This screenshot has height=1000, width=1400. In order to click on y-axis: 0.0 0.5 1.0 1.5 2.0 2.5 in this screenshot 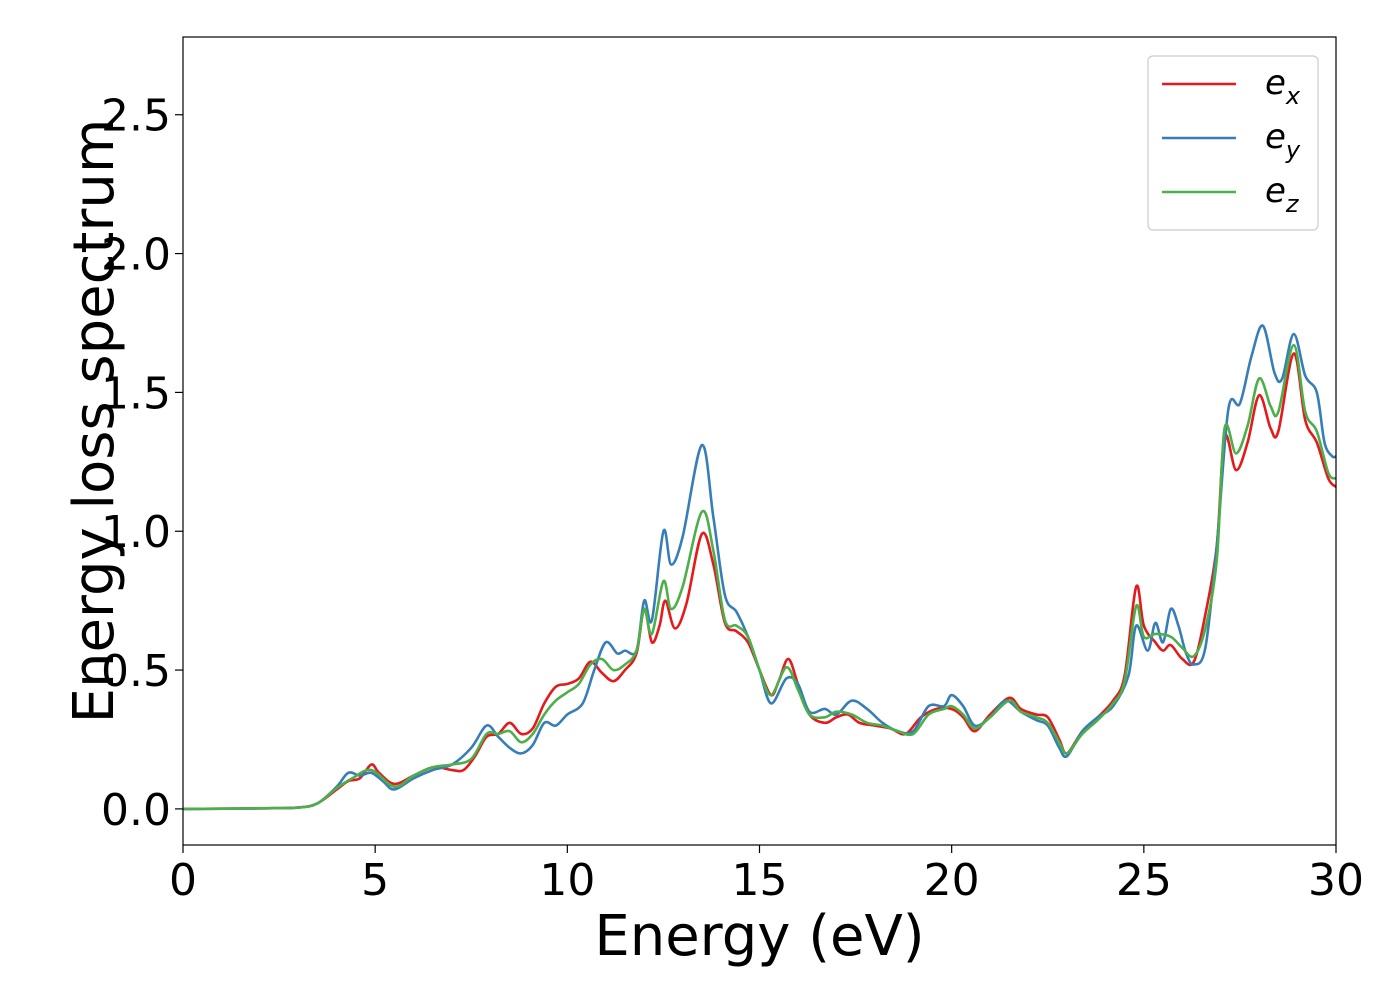, I will do `click(142, 463)`.